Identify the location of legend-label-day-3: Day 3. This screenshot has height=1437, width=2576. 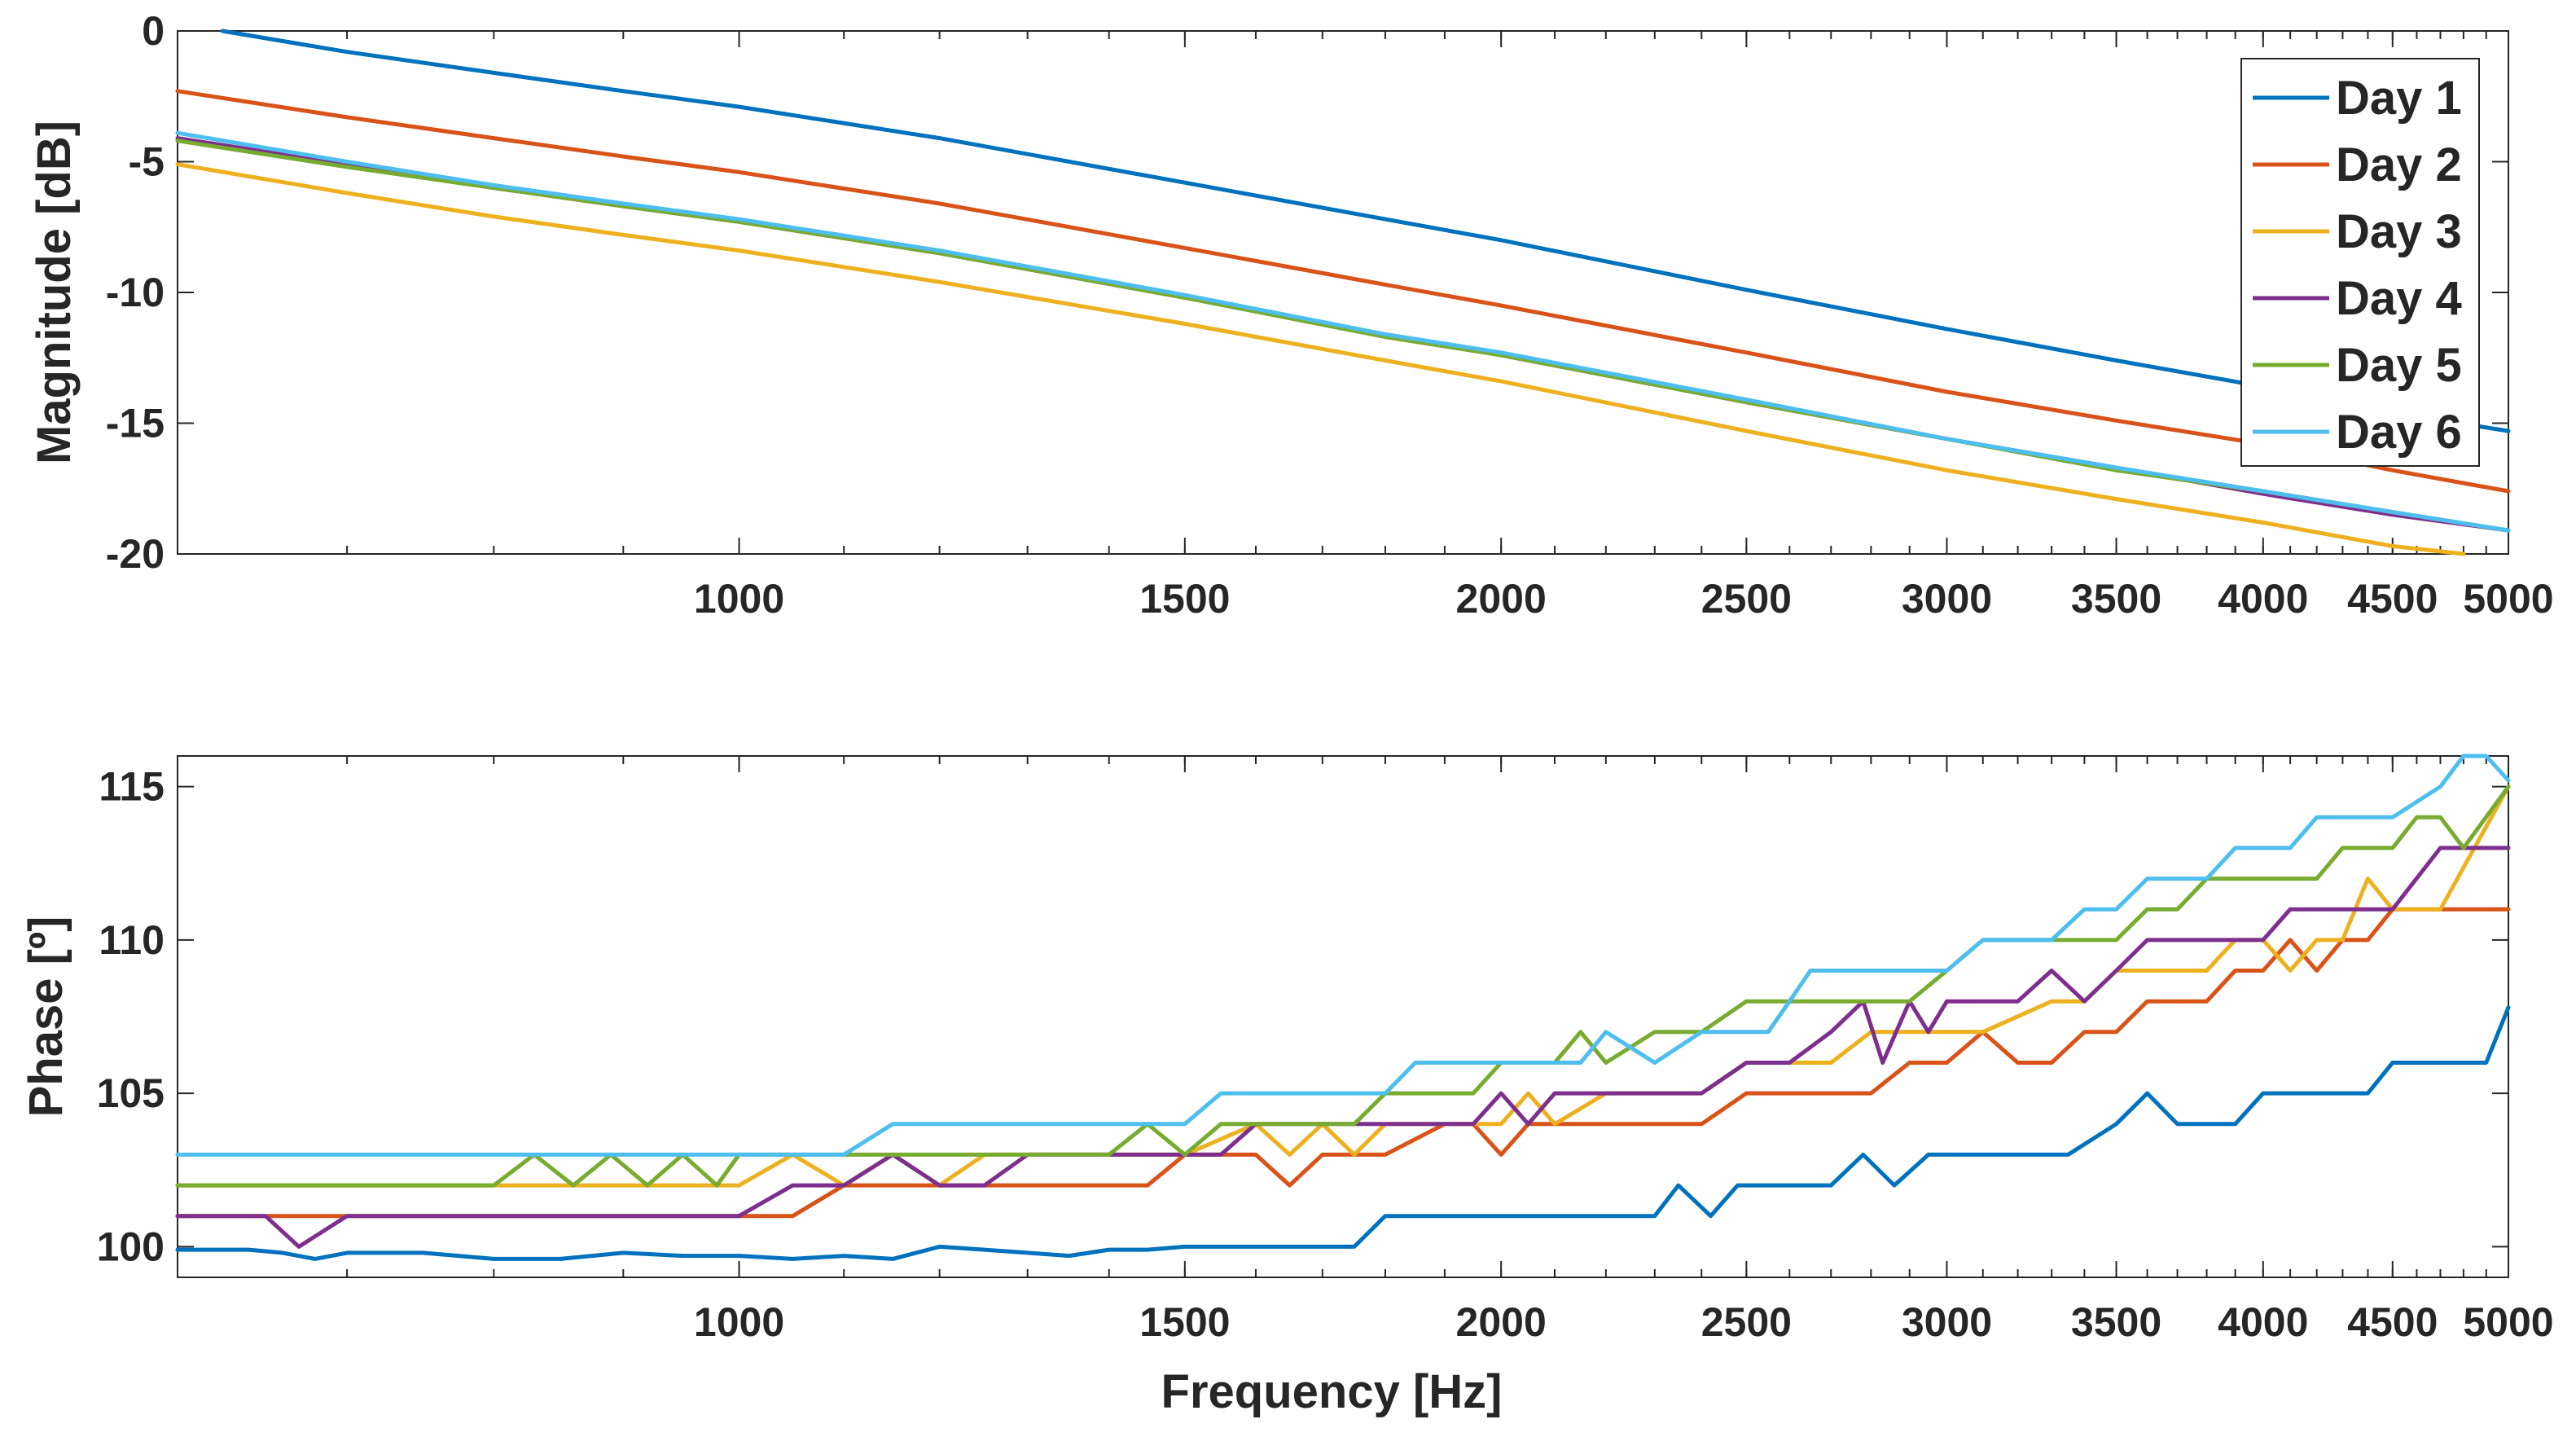
(2399, 231).